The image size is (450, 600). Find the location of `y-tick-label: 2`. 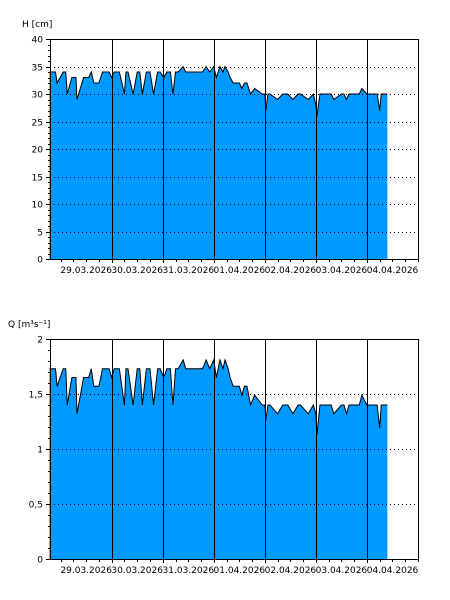

y-tick-label: 2 is located at coordinates (40, 341).